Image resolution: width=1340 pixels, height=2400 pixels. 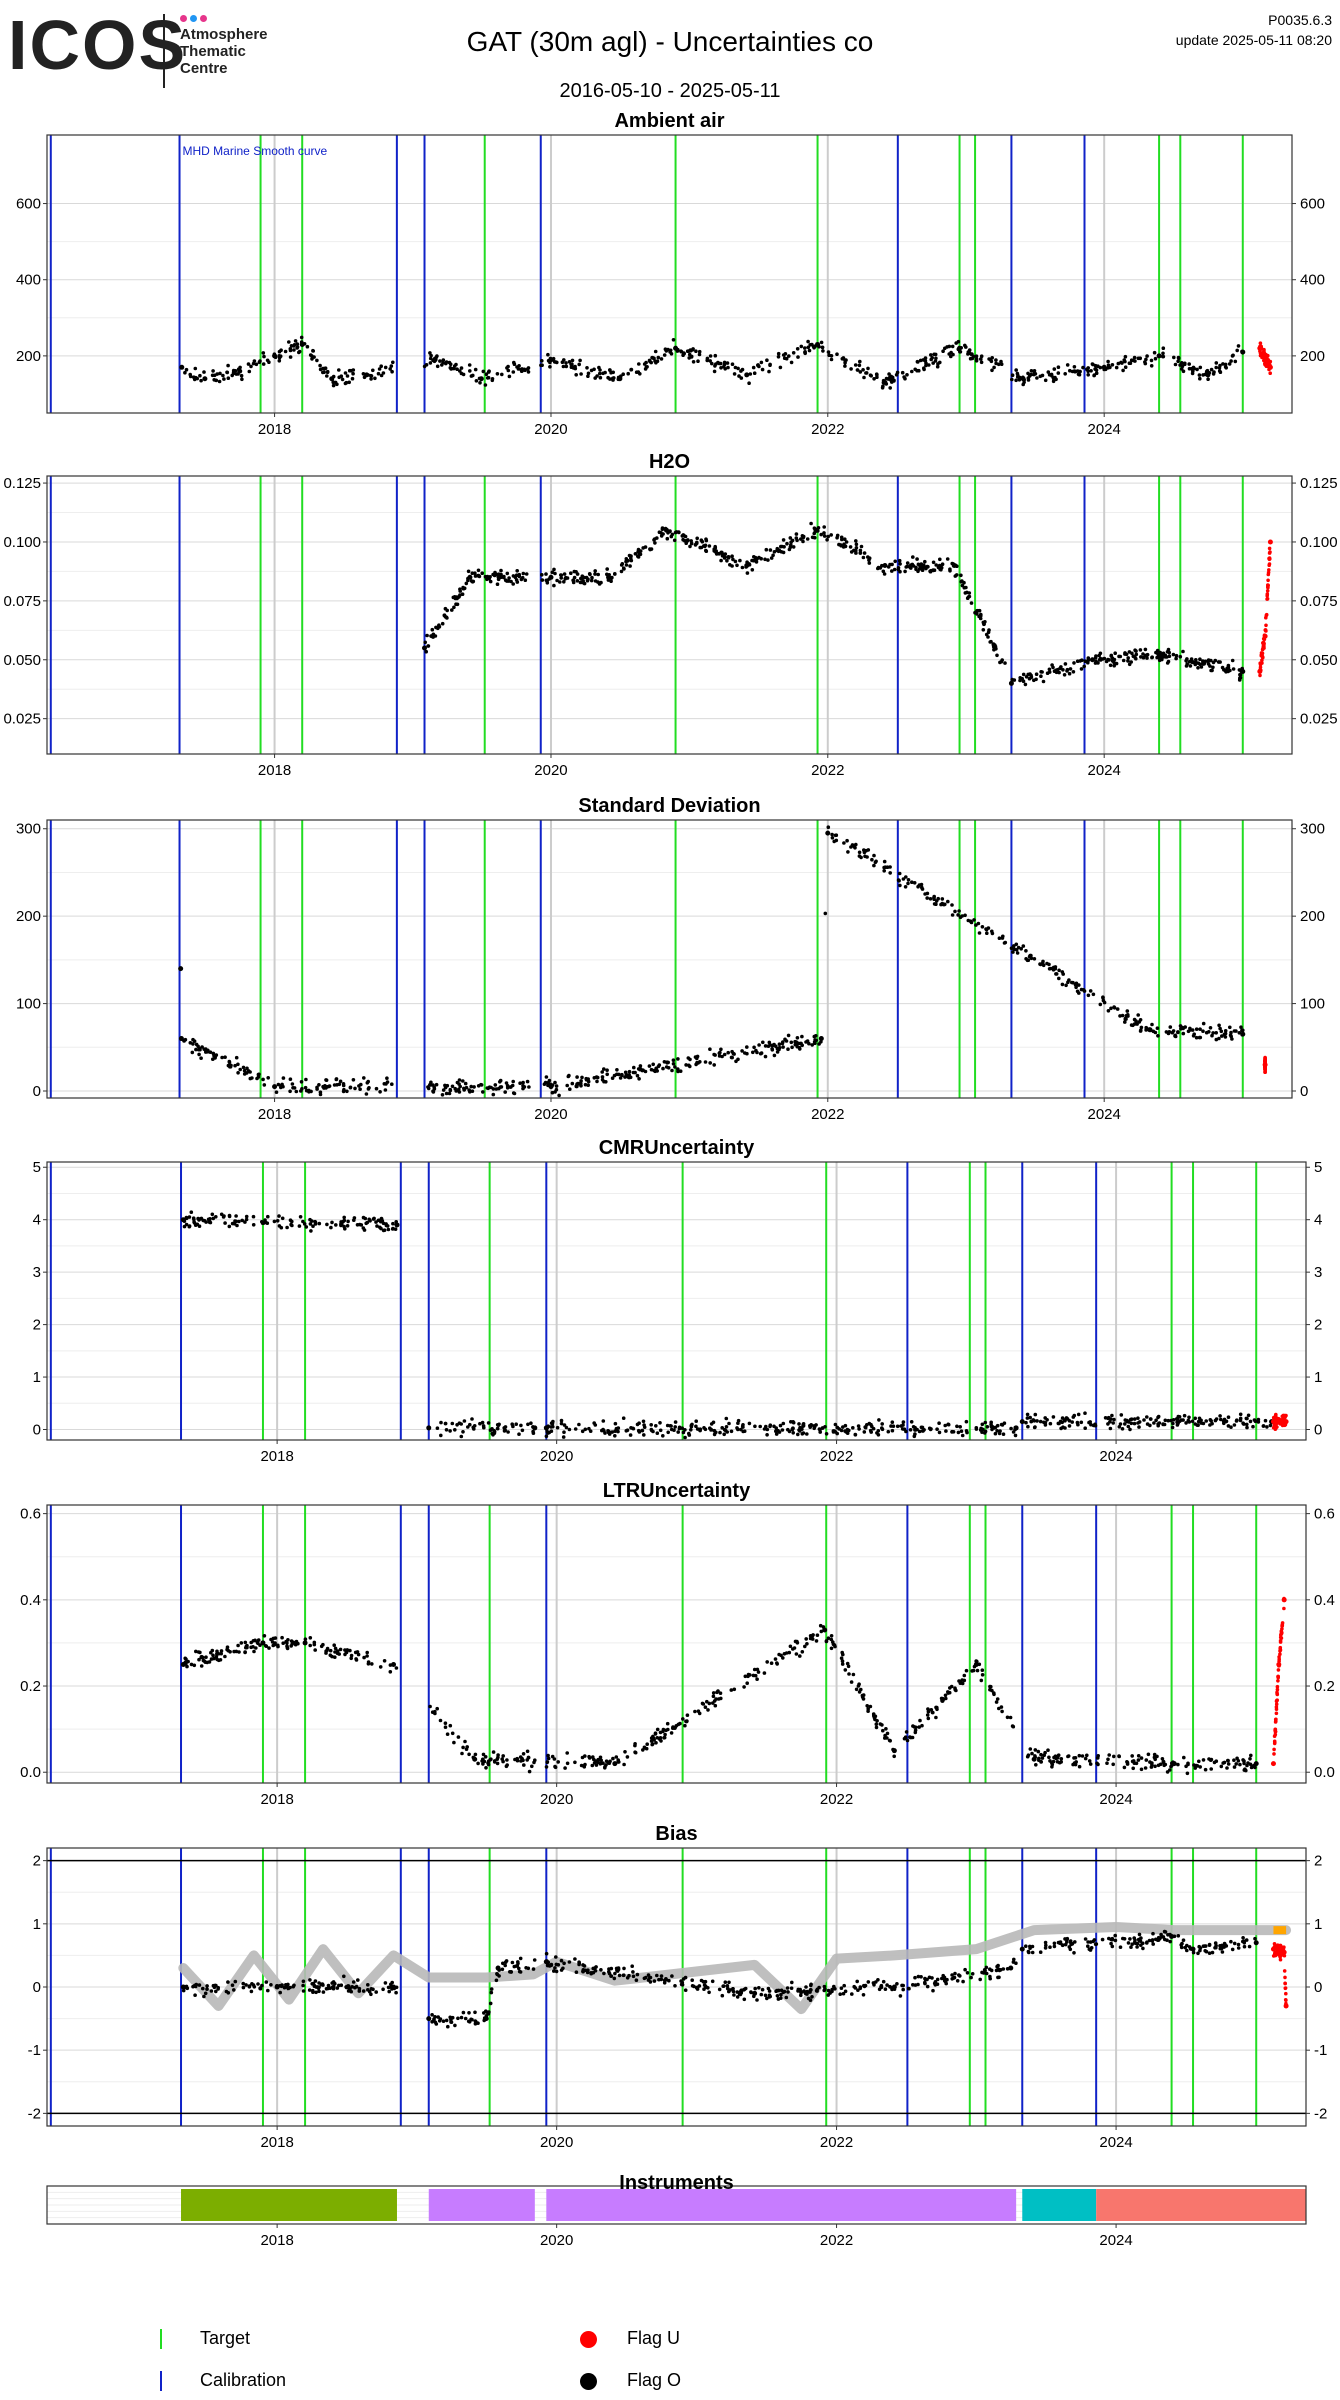 What do you see at coordinates (37, 1091) in the screenshot?
I see `y-tick-label: 0` at bounding box center [37, 1091].